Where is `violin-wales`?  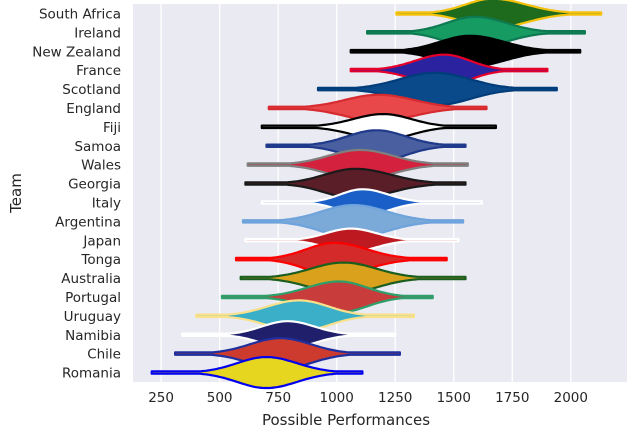
violin-wales is located at coordinates (357, 164).